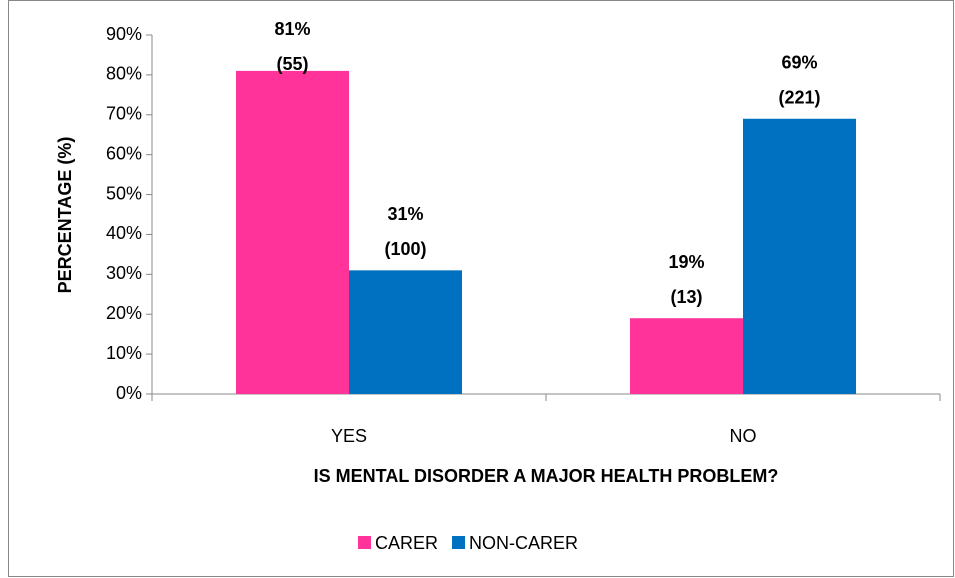 The width and height of the screenshot is (955, 578). I want to click on y-tick-label: 30%, so click(124, 273).